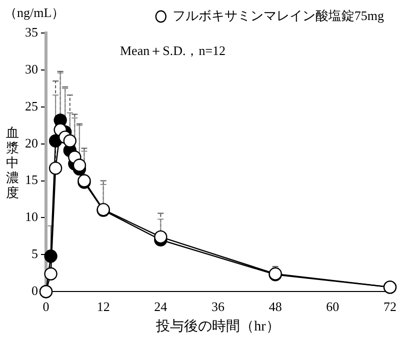  What do you see at coordinates (31, 32) in the screenshot?
I see `y-tick-label: 35` at bounding box center [31, 32].